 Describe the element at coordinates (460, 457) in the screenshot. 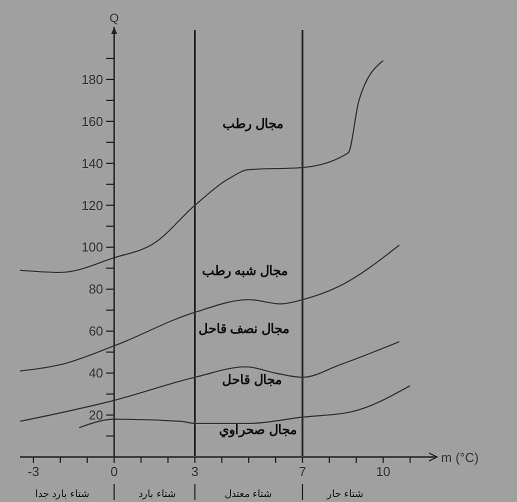

I see `x-axis-title: m (°C)` at that location.